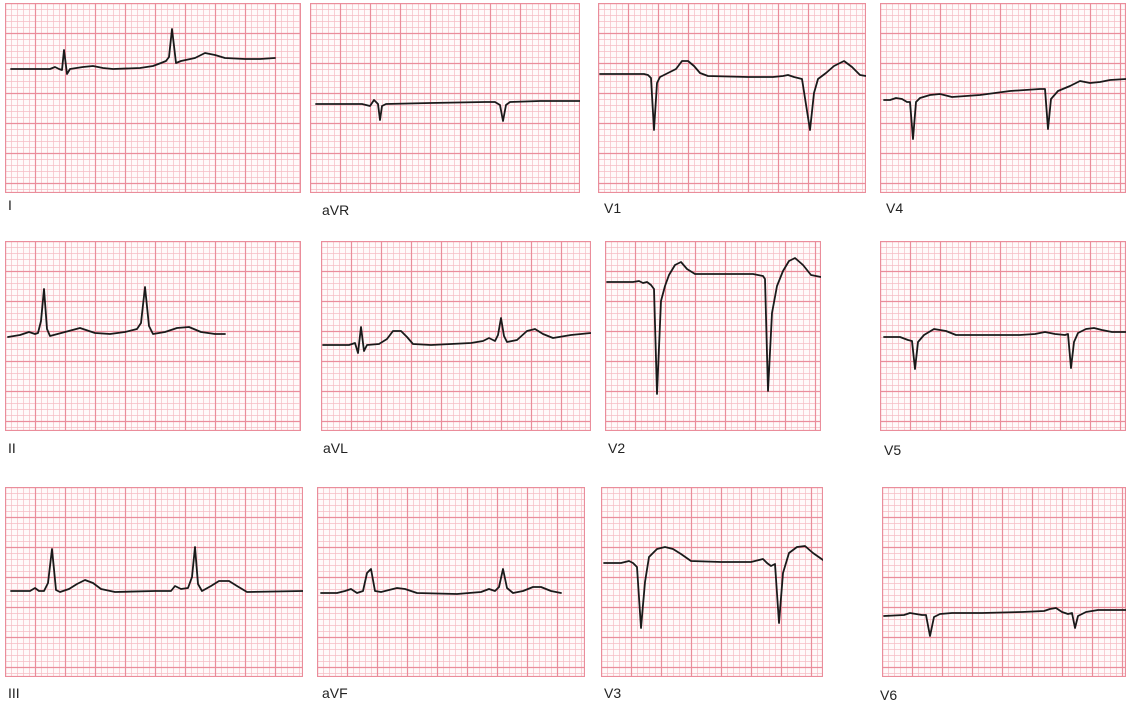 This screenshot has height=708, width=1132. Describe the element at coordinates (895, 208) in the screenshot. I see `lead-label-v4: V4` at that location.